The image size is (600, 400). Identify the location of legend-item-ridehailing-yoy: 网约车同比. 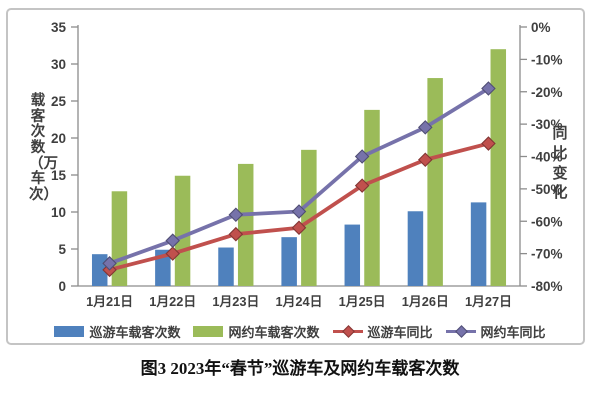
(495, 331).